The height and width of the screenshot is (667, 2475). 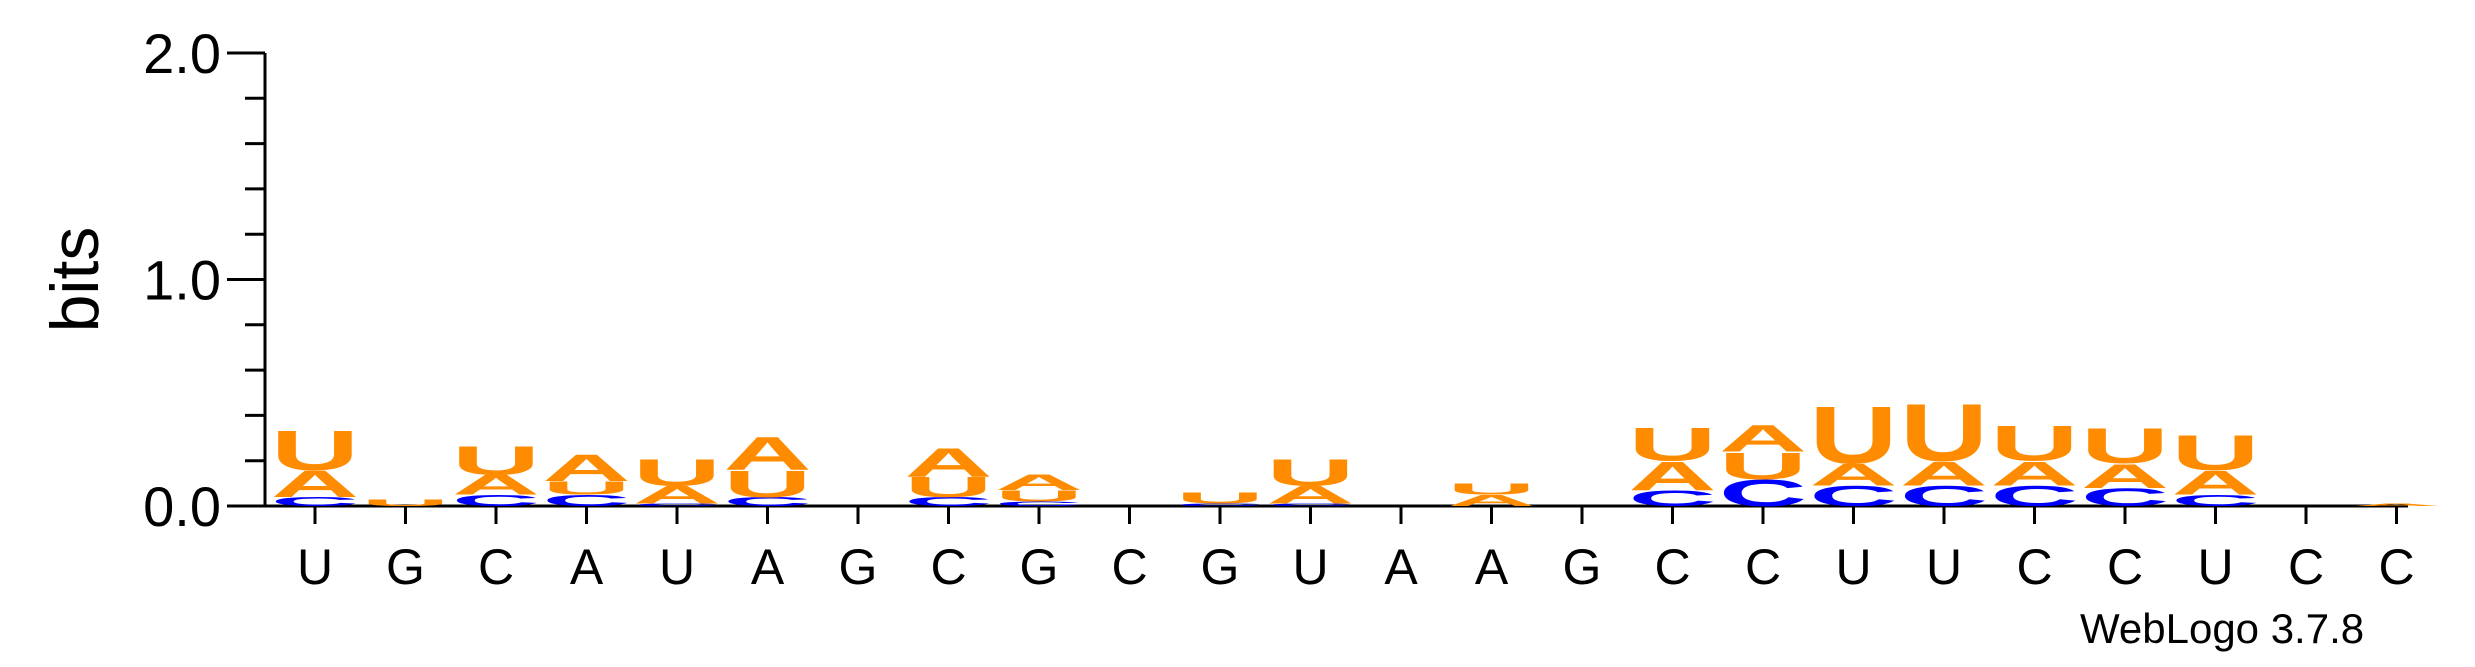 What do you see at coordinates (182, 506) in the screenshot?
I see `y-tick-label: 0.0` at bounding box center [182, 506].